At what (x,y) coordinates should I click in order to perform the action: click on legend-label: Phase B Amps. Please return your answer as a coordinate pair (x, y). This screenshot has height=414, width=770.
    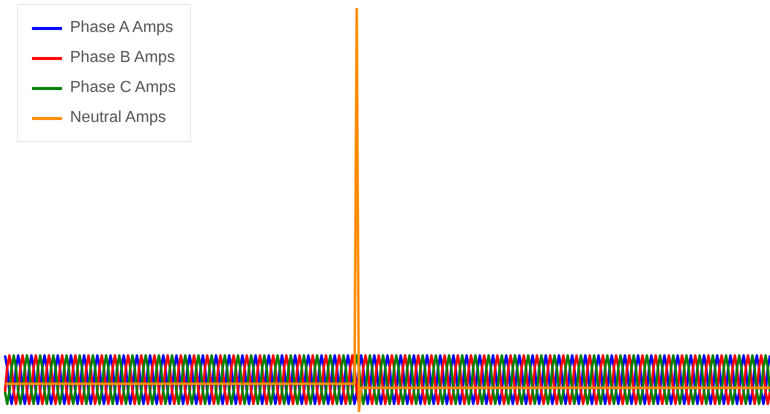
    Looking at the image, I should click on (122, 58).